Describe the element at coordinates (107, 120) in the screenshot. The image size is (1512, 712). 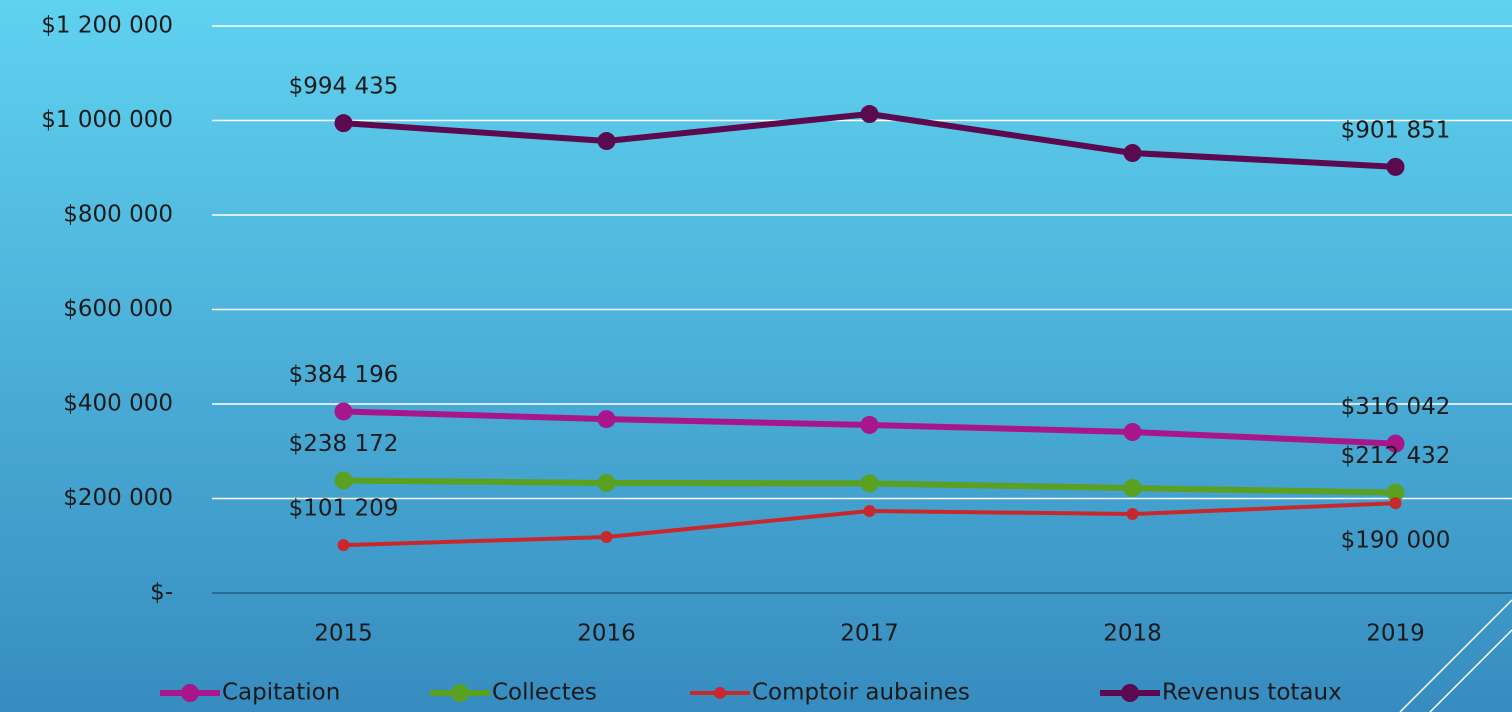
I see `y-tick-label: $1 000 000` at that location.